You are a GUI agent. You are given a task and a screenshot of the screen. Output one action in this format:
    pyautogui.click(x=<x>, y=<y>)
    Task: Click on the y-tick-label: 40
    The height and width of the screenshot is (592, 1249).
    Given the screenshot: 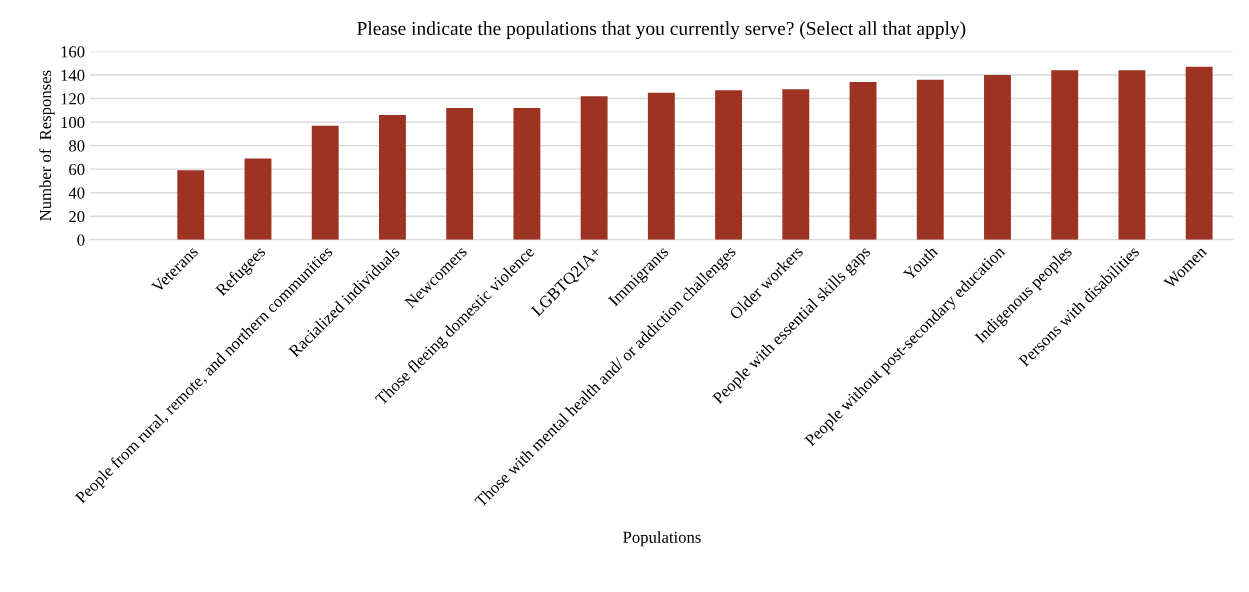 What is the action you would take?
    pyautogui.click(x=76, y=193)
    